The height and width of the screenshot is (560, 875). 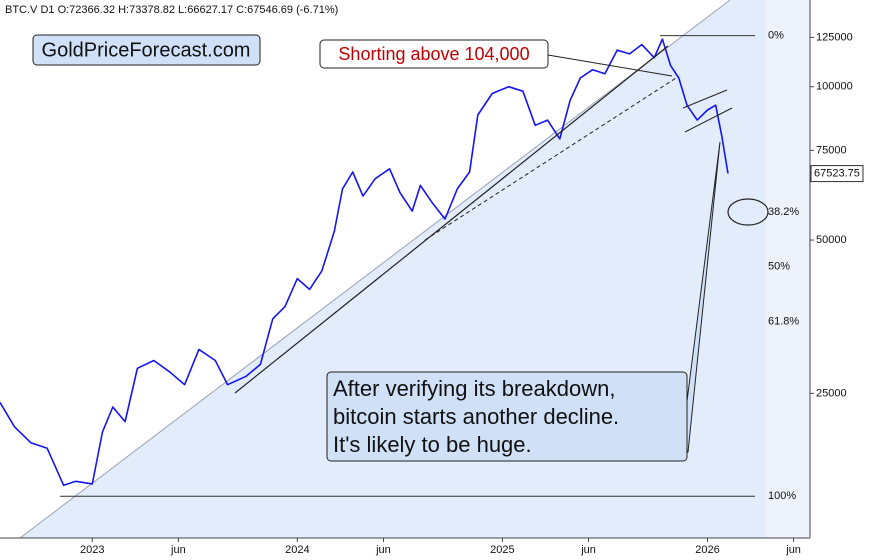 I want to click on y-tick-label: 50000, so click(x=831, y=240).